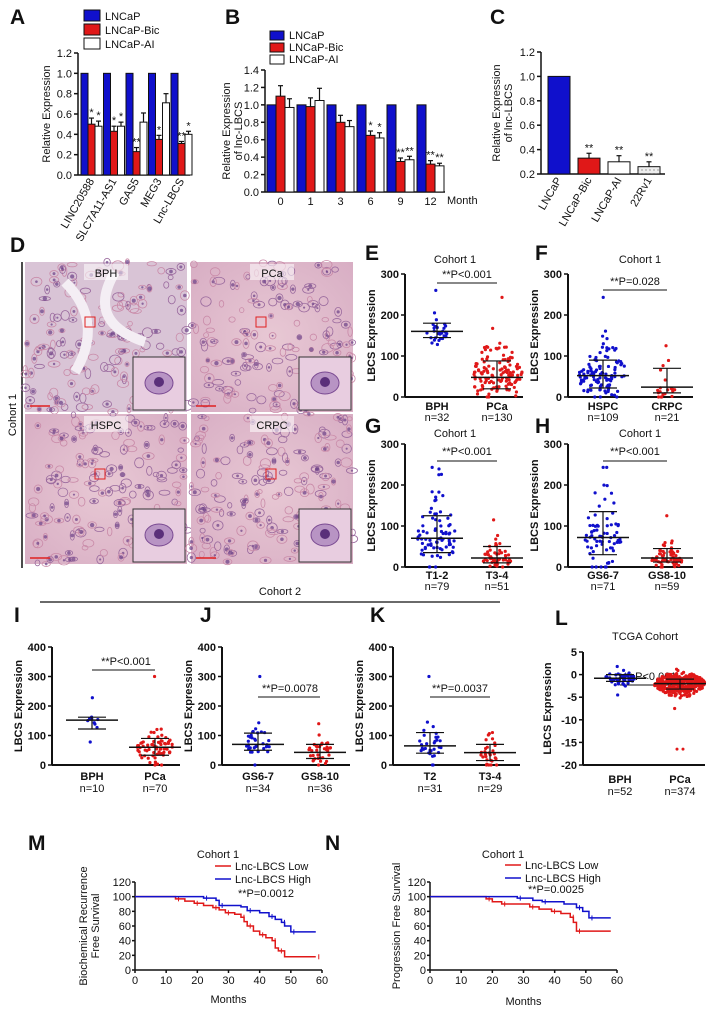 Image resolution: width=709 pixels, height=1010 pixels. I want to click on y-tick-label: 0.0, so click(251, 193).